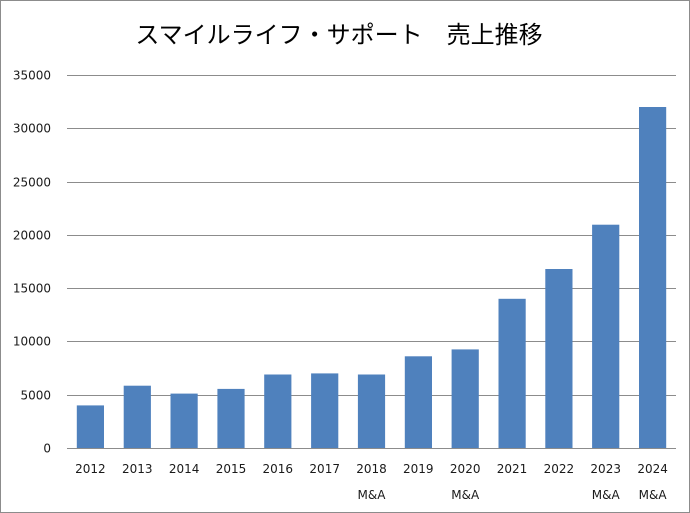  What do you see at coordinates (371, 411) in the screenshot?
I see `bar-2018` at bounding box center [371, 411].